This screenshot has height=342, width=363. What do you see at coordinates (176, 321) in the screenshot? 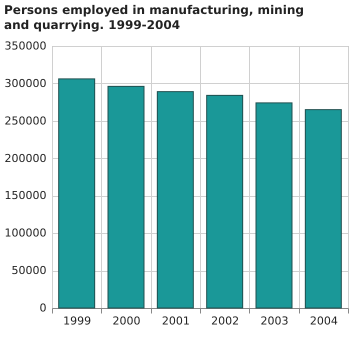
I see `x-tick-label: 2001` at bounding box center [176, 321].